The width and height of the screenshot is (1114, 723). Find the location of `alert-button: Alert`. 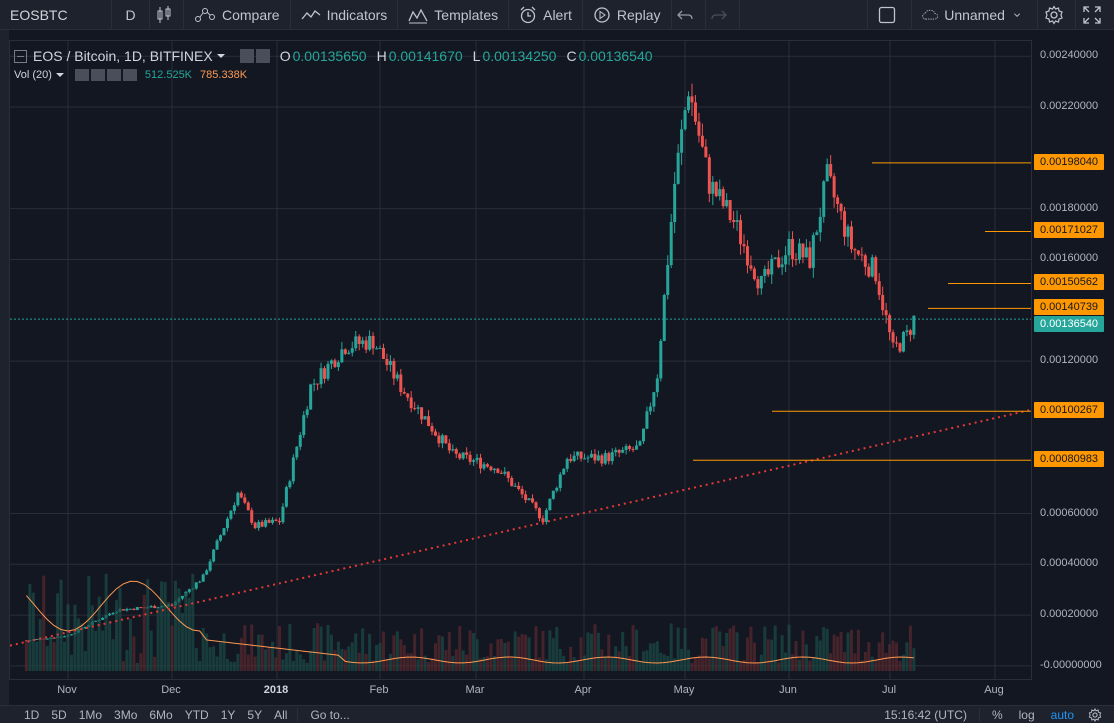

alert-button: Alert is located at coordinates (546, 15).